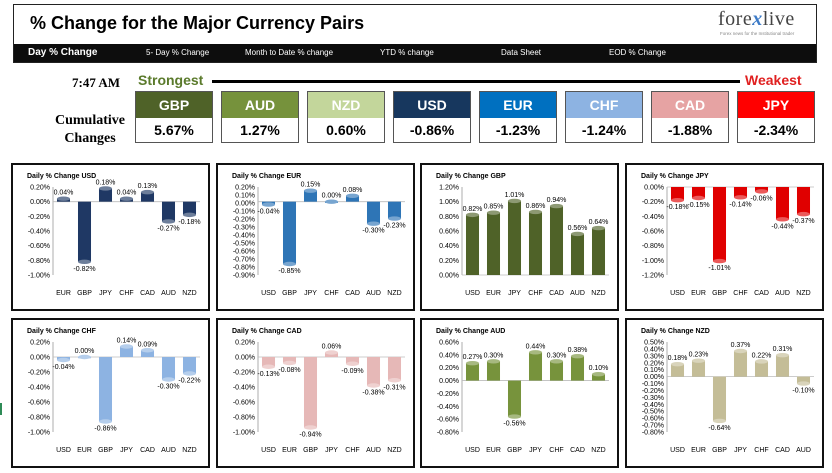  I want to click on nav-eod-change: EOD % Change, so click(637, 52).